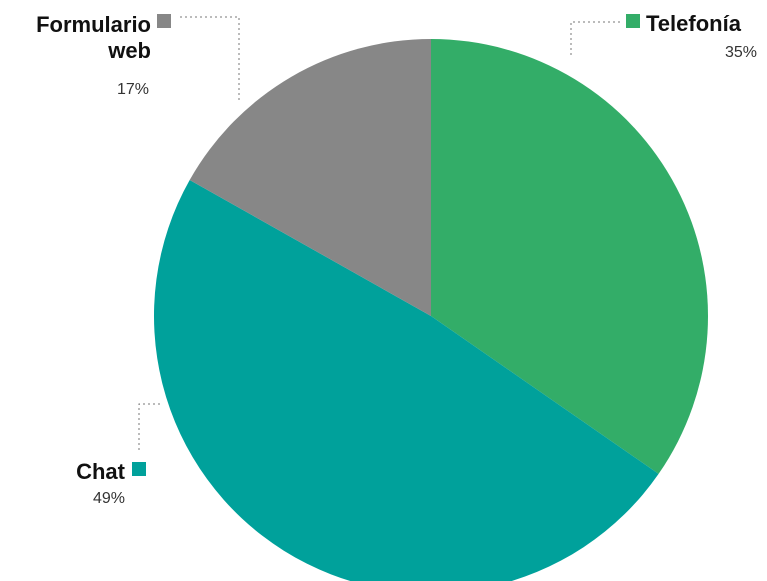 This screenshot has width=767, height=581. Describe the element at coordinates (133, 89) in the screenshot. I see `slice-value-formulario-web: 17%` at that location.